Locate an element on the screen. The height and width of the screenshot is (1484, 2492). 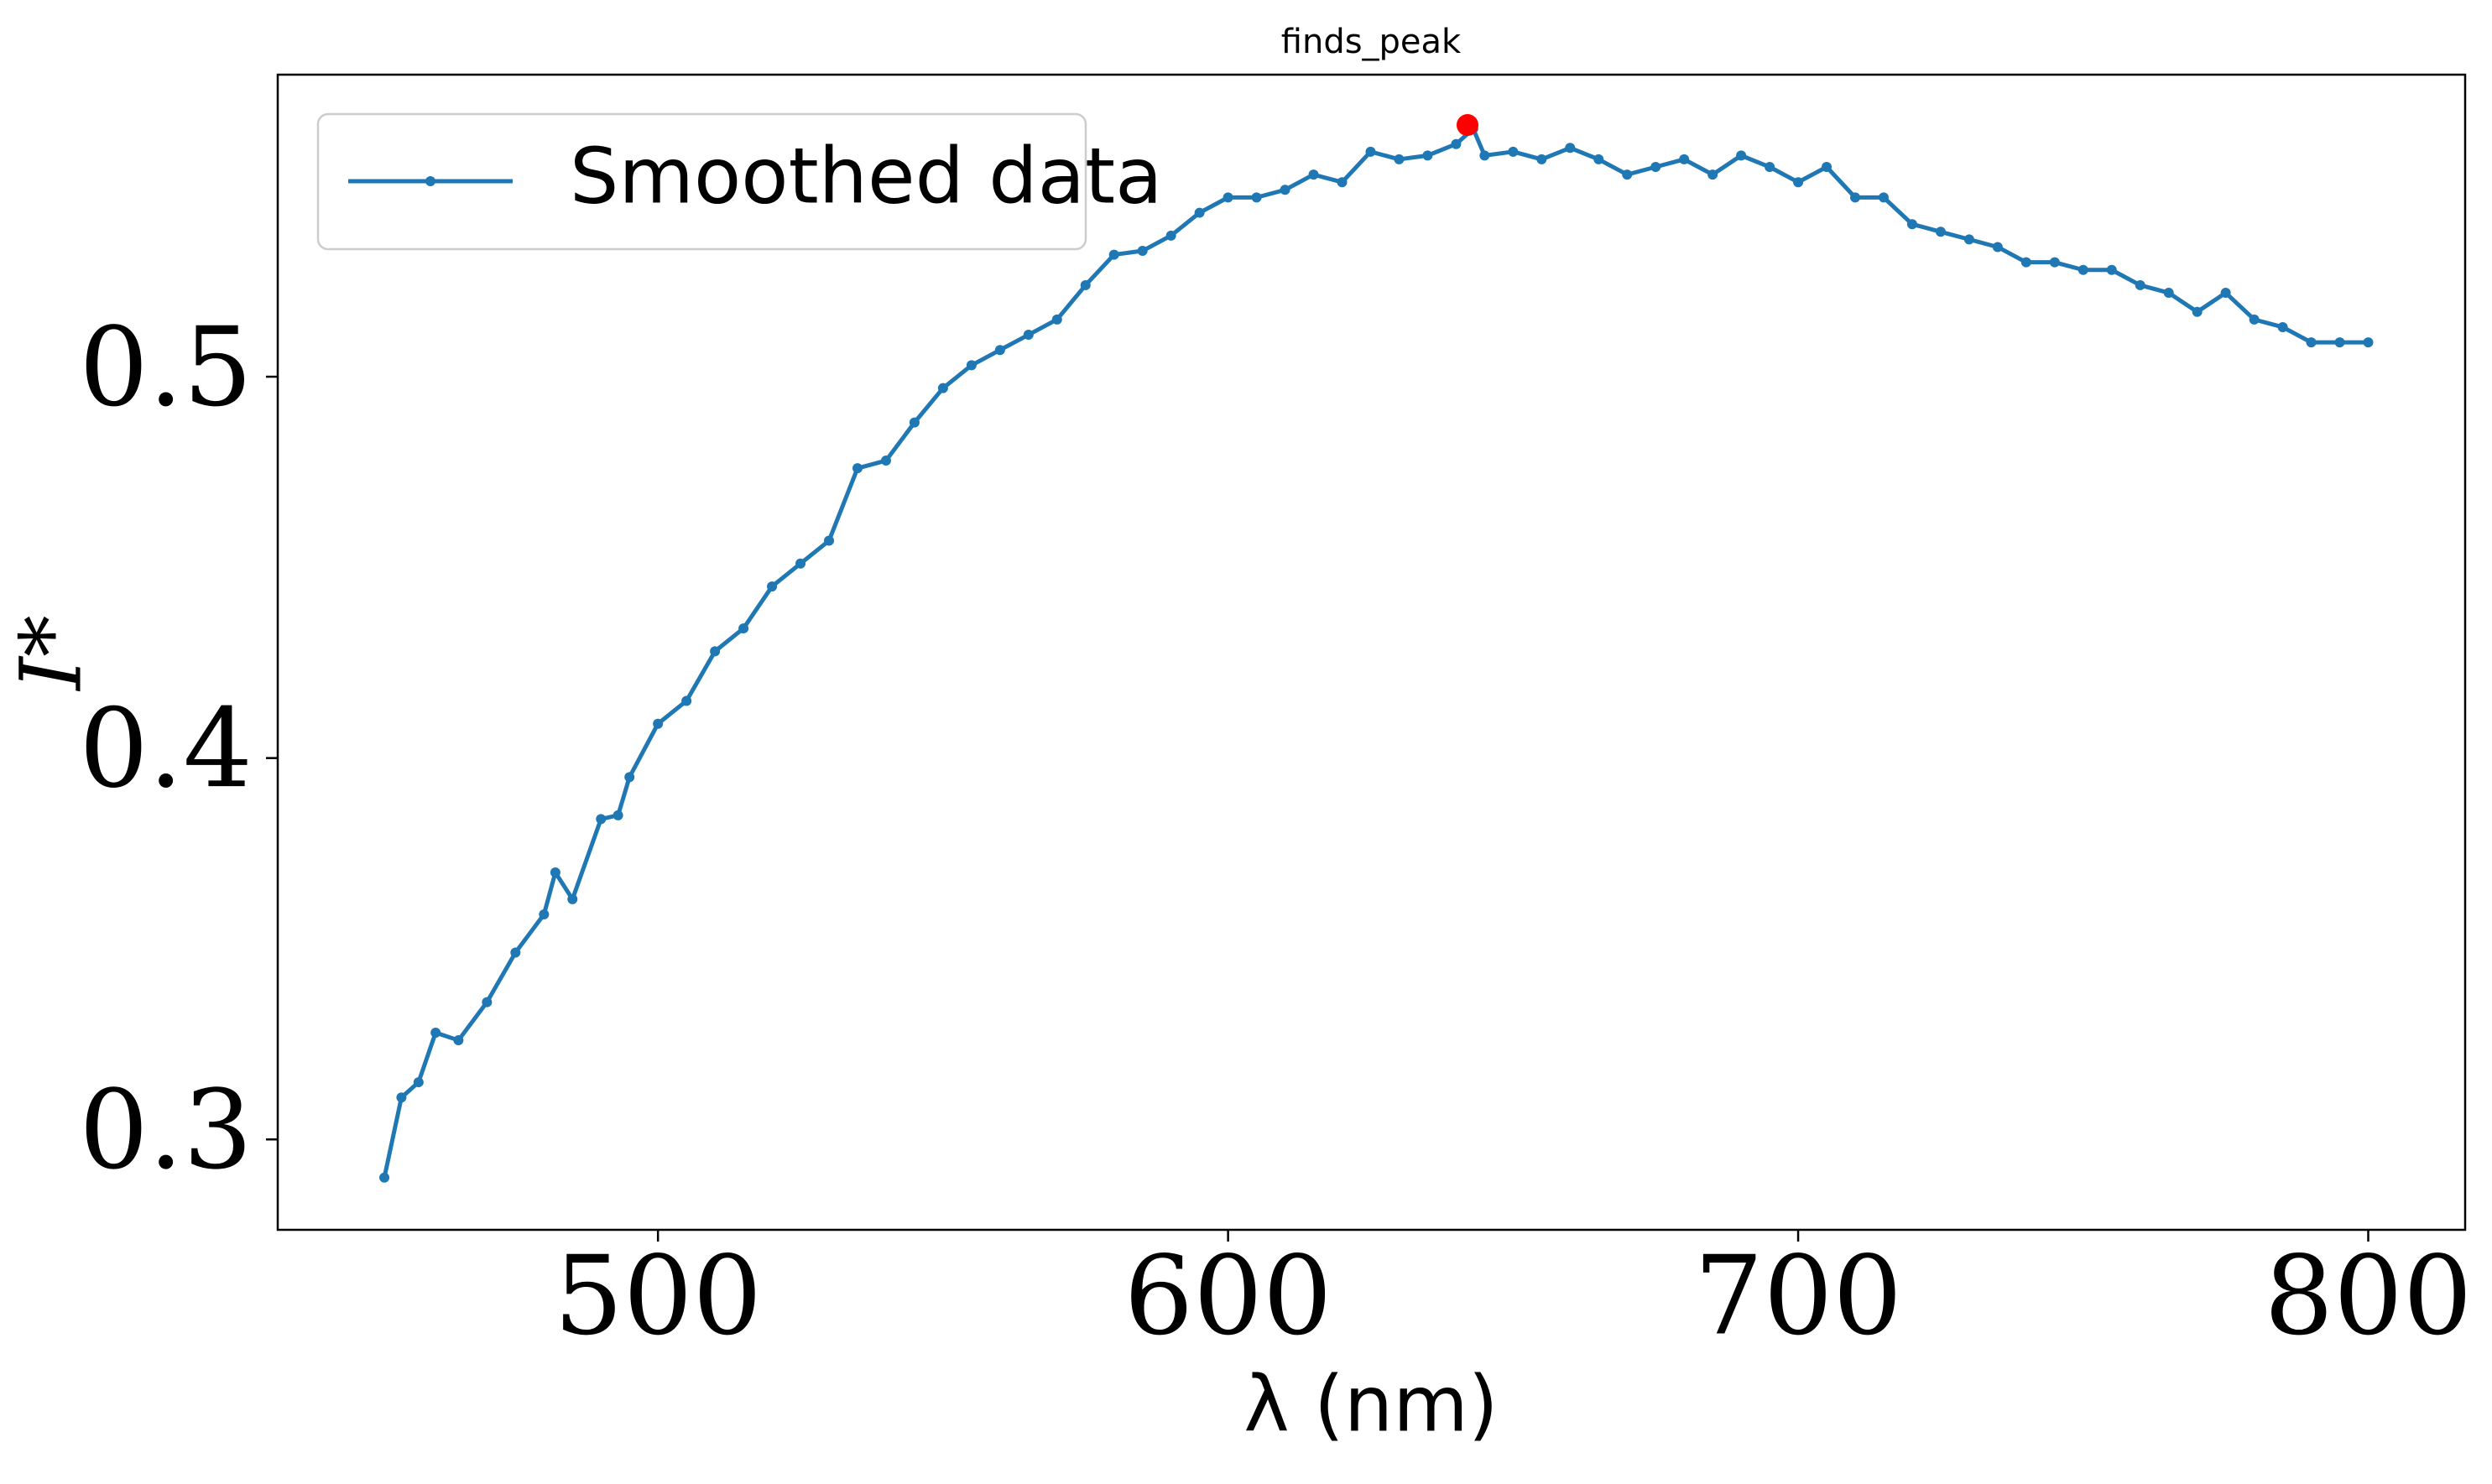
x-axis-label: λ (nm) is located at coordinates (1370, 1404).